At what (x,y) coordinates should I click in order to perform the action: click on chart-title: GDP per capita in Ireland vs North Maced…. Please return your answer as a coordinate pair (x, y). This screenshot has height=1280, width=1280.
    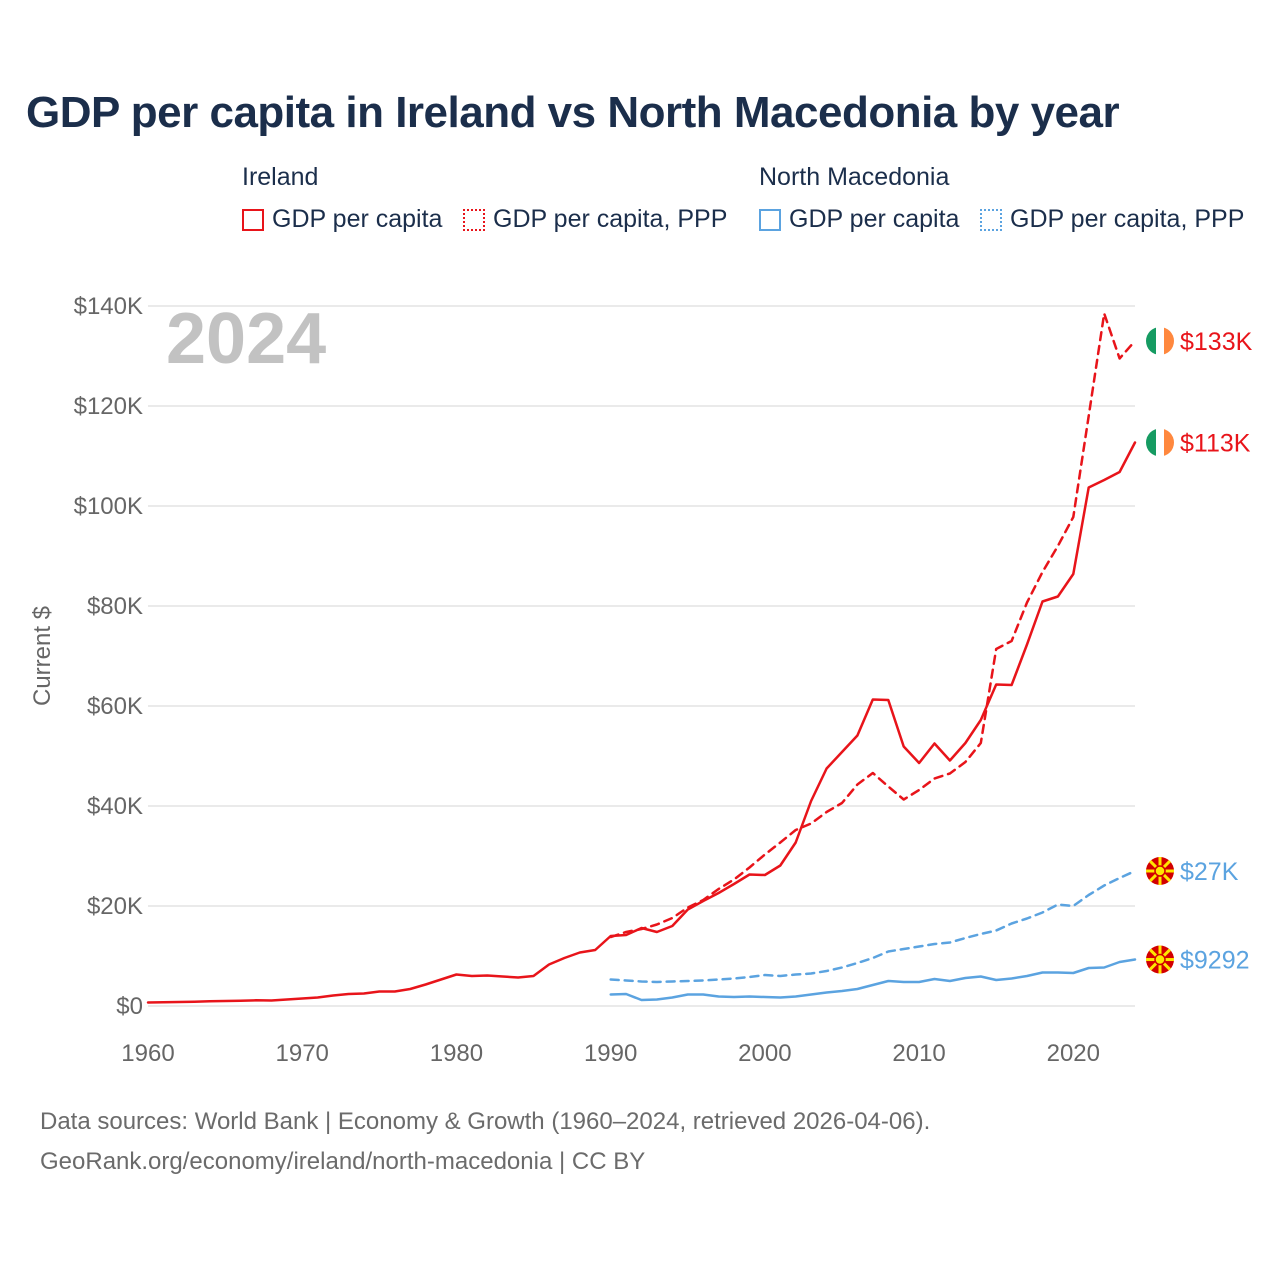
    Looking at the image, I should click on (573, 112).